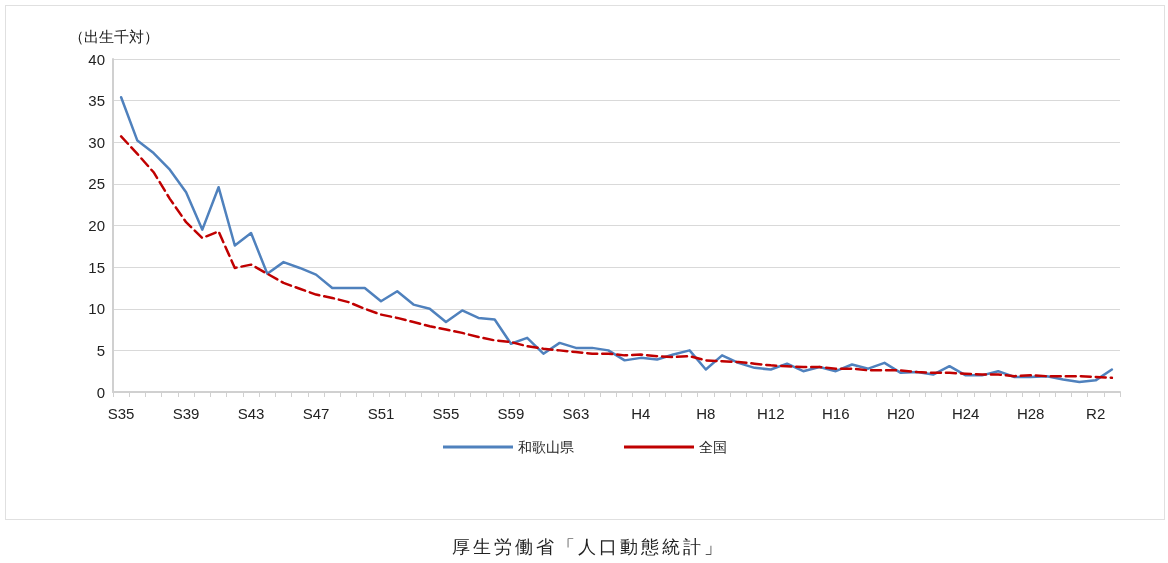  What do you see at coordinates (96, 309) in the screenshot?
I see `y-tick-label: 10` at bounding box center [96, 309].